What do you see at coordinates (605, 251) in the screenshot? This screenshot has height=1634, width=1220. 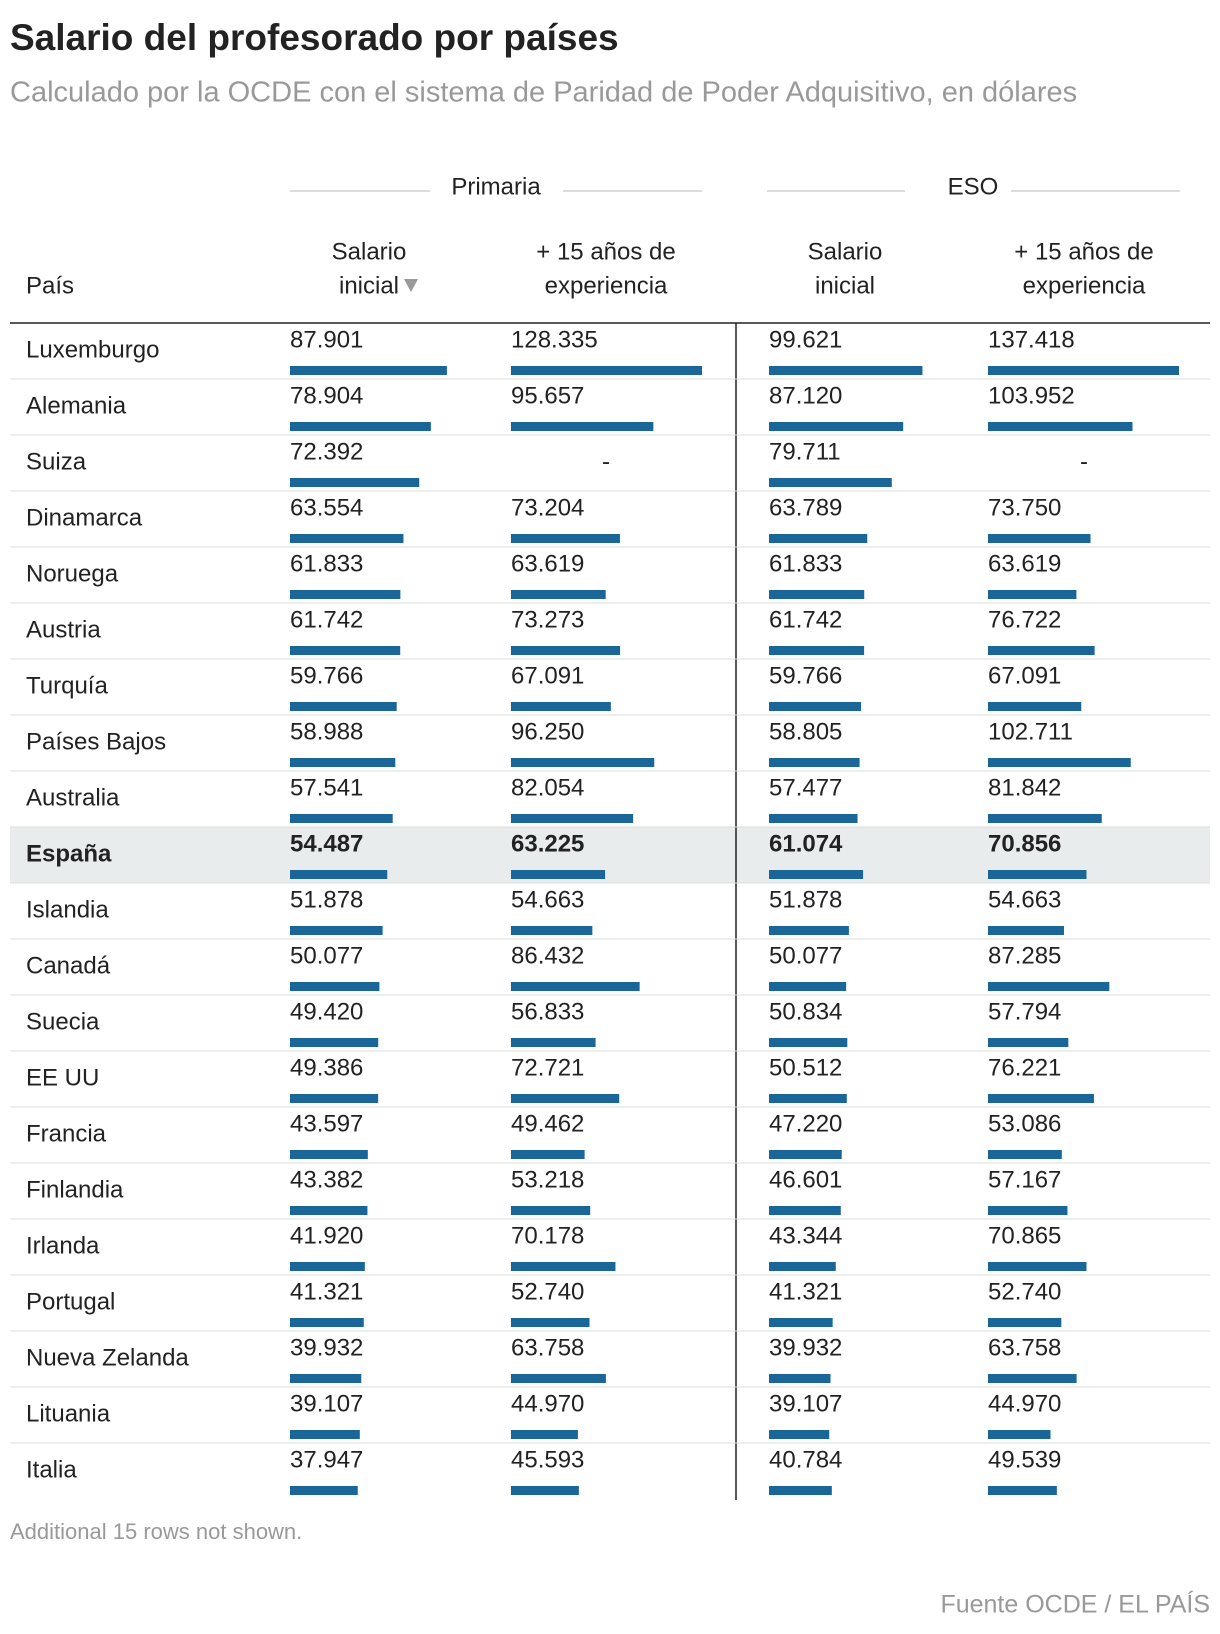 I see `column-header: + 15 años de` at bounding box center [605, 251].